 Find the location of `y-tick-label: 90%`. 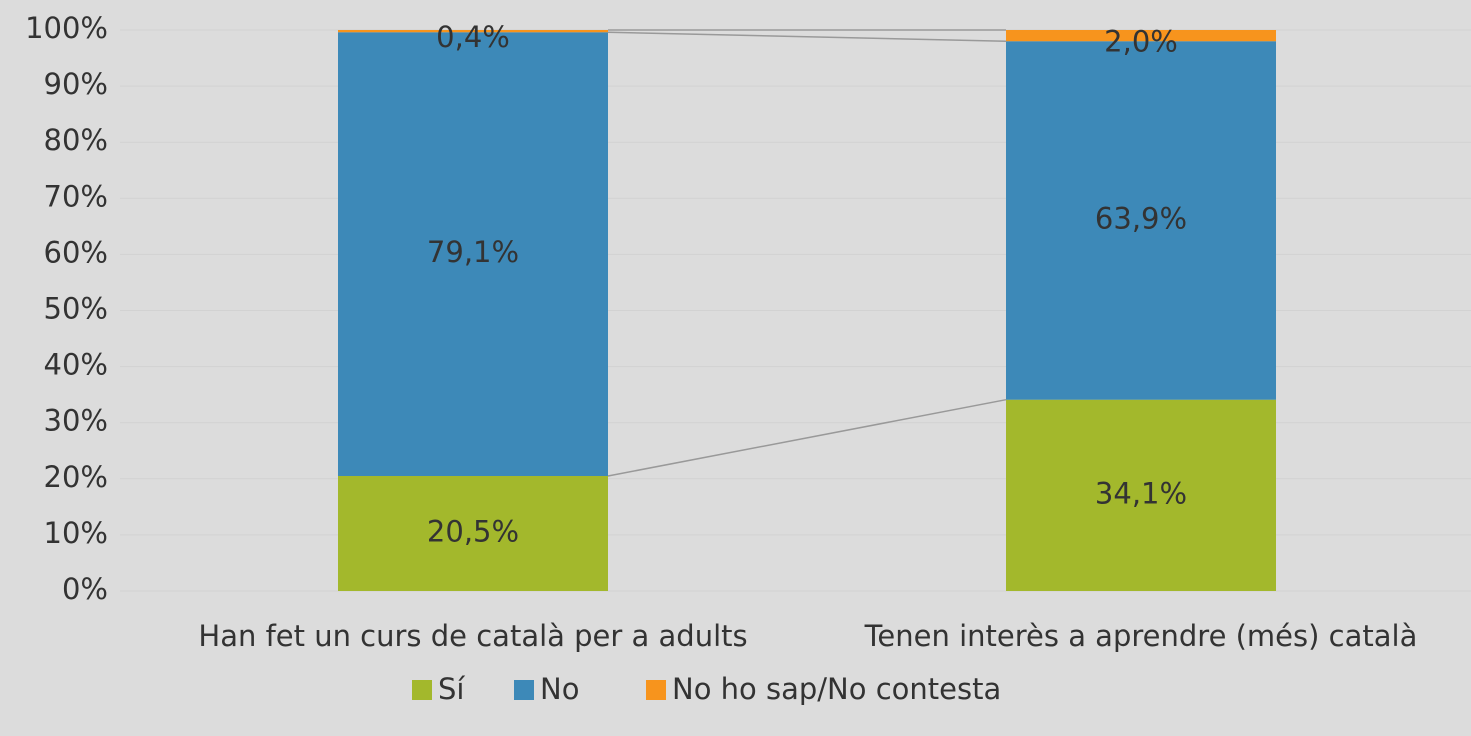

y-tick-label: 90% is located at coordinates (76, 84).